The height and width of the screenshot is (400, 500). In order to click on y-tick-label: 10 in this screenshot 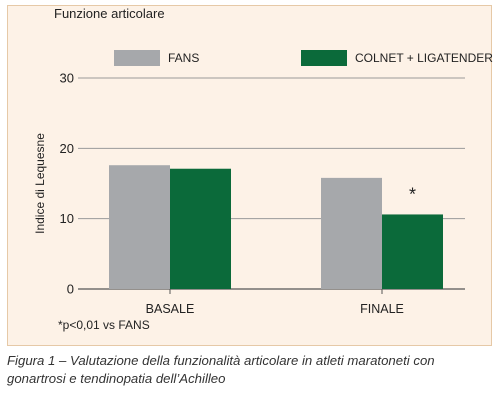, I will do `click(67, 218)`.